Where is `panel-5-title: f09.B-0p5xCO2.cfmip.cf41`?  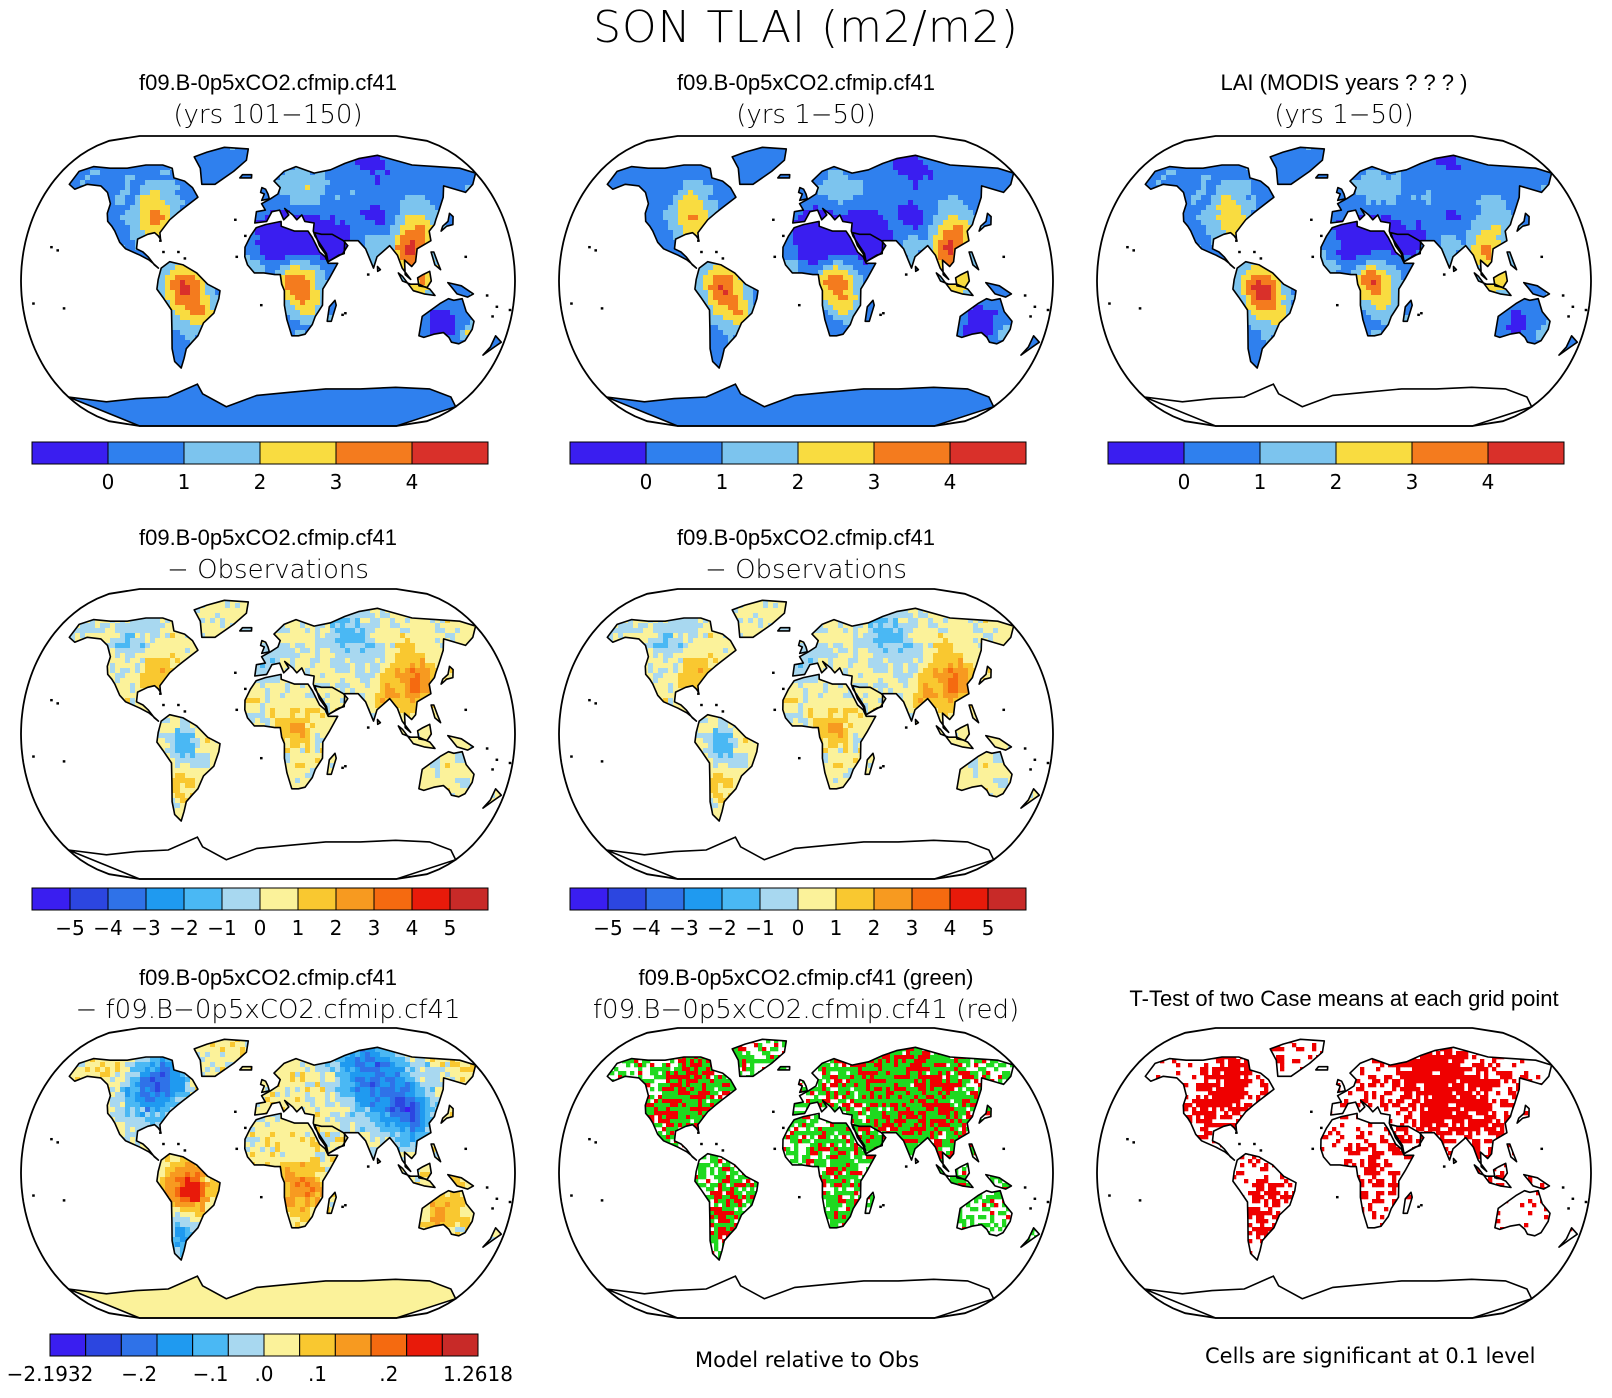 panel-5-title: f09.B-0p5xCO2.cfmip.cf41 is located at coordinates (806, 538).